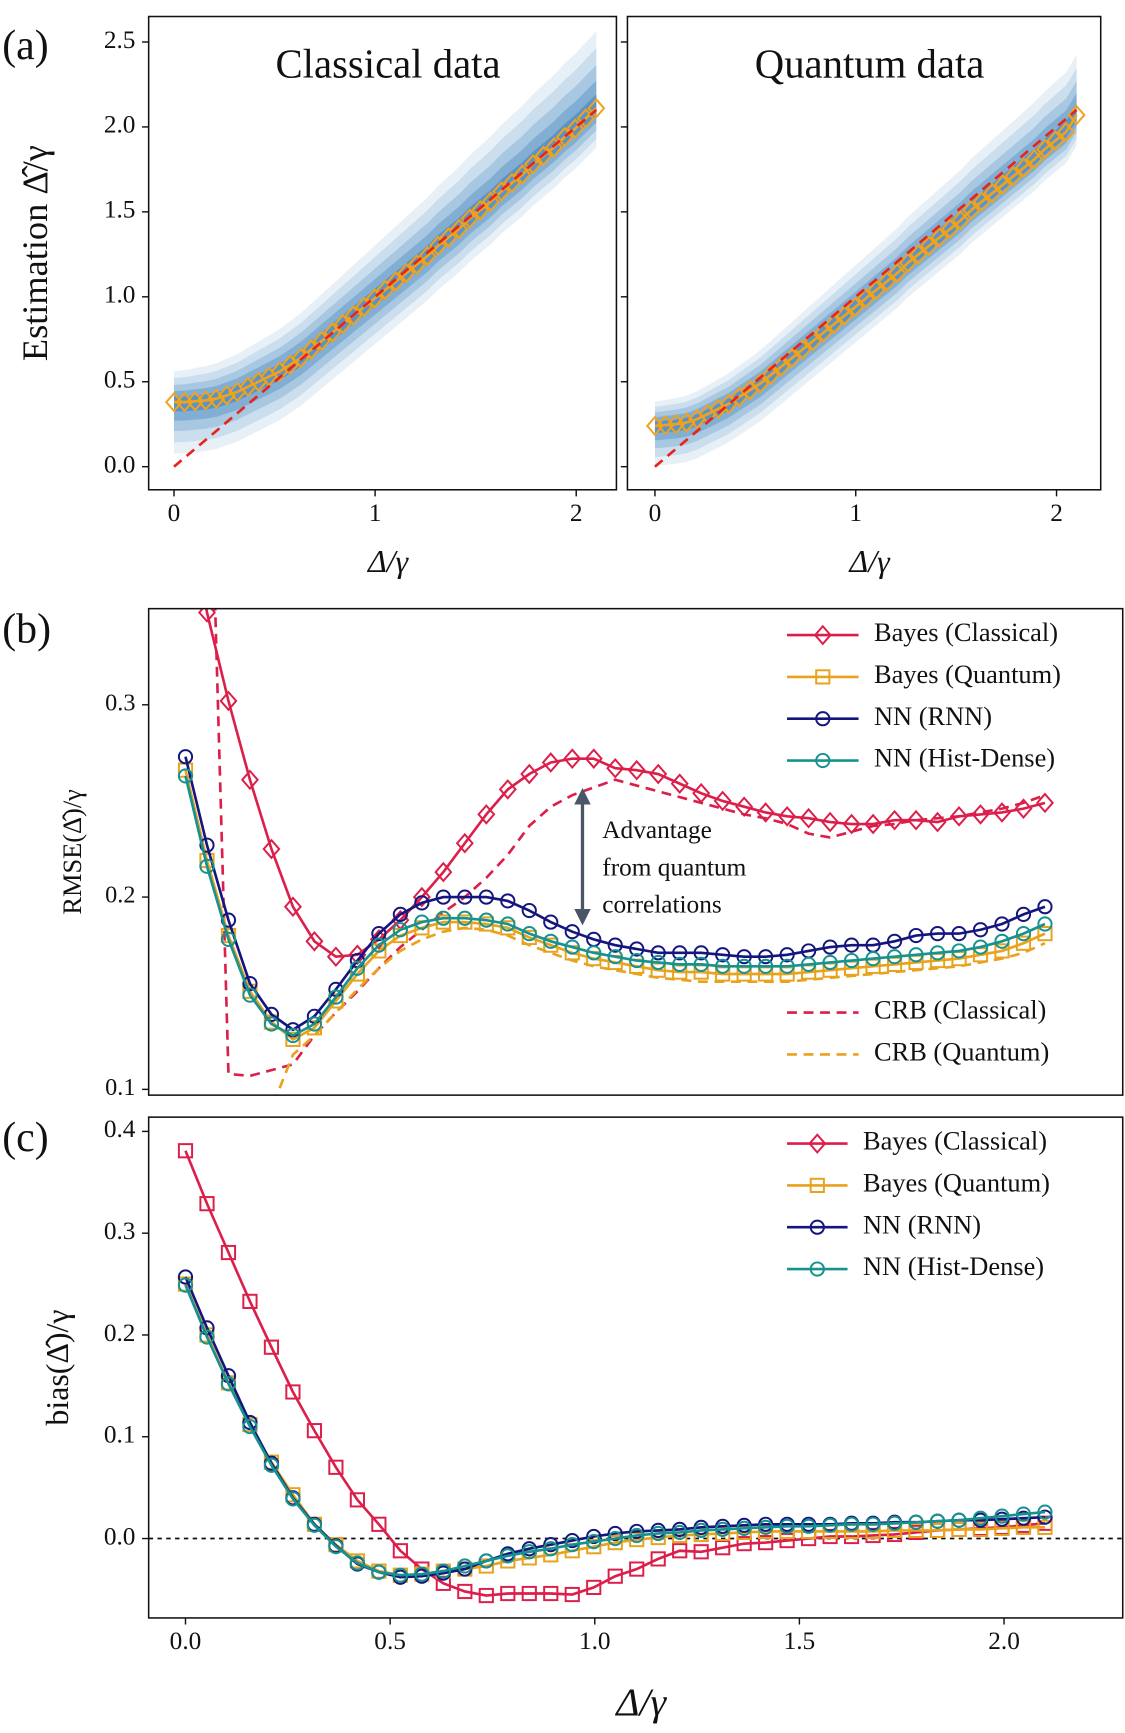 Image resolution: width=1125 pixels, height=1733 pixels. Describe the element at coordinates (120, 1333) in the screenshot. I see `y-tick-label: 0.2` at that location.